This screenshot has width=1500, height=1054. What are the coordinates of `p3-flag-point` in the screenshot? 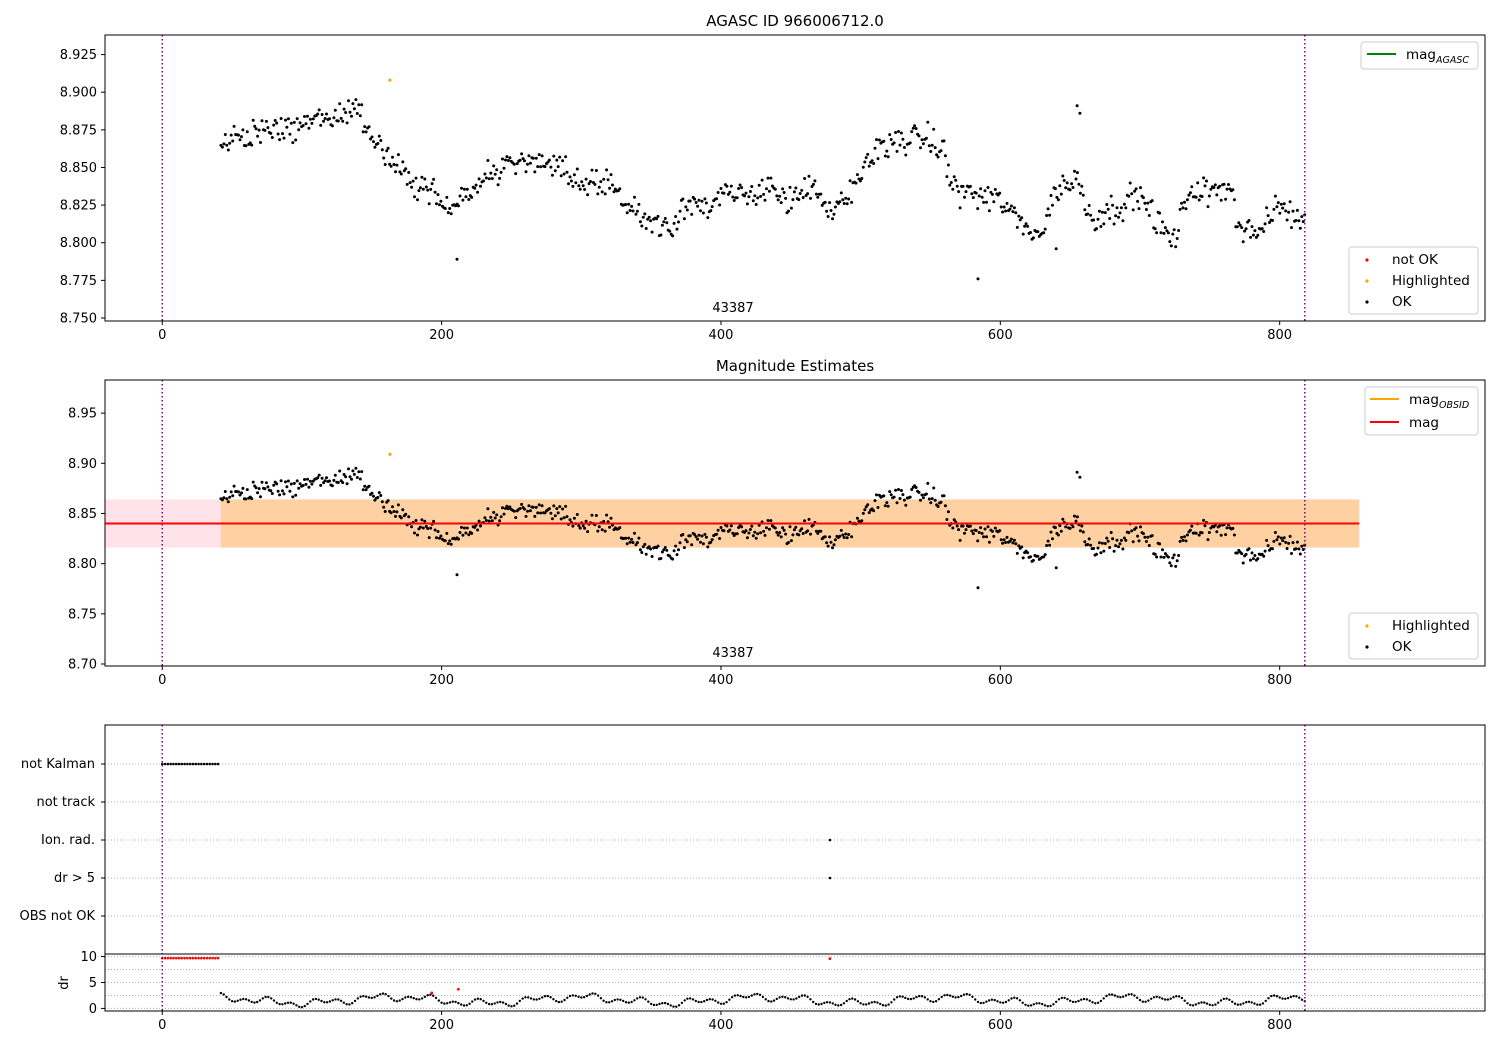 It's located at (184, 764).